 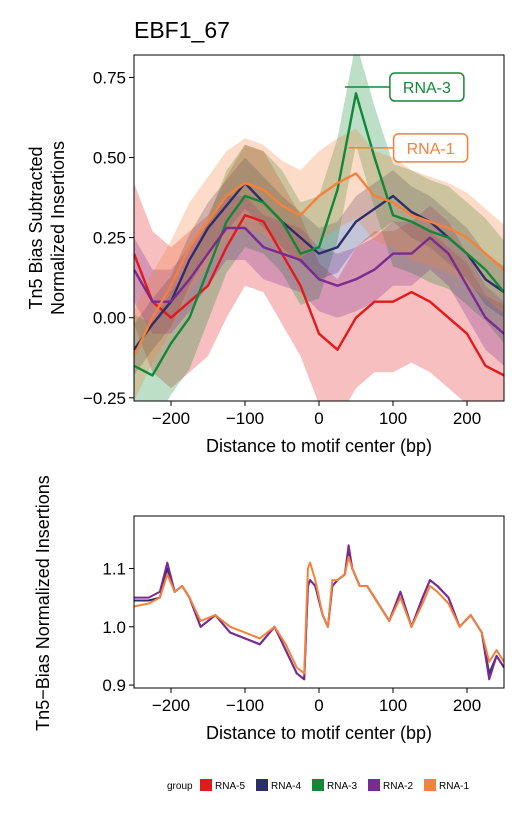 What do you see at coordinates (406, 117) in the screenshot?
I see `top-callouts: RNA-3 RNA-1` at bounding box center [406, 117].